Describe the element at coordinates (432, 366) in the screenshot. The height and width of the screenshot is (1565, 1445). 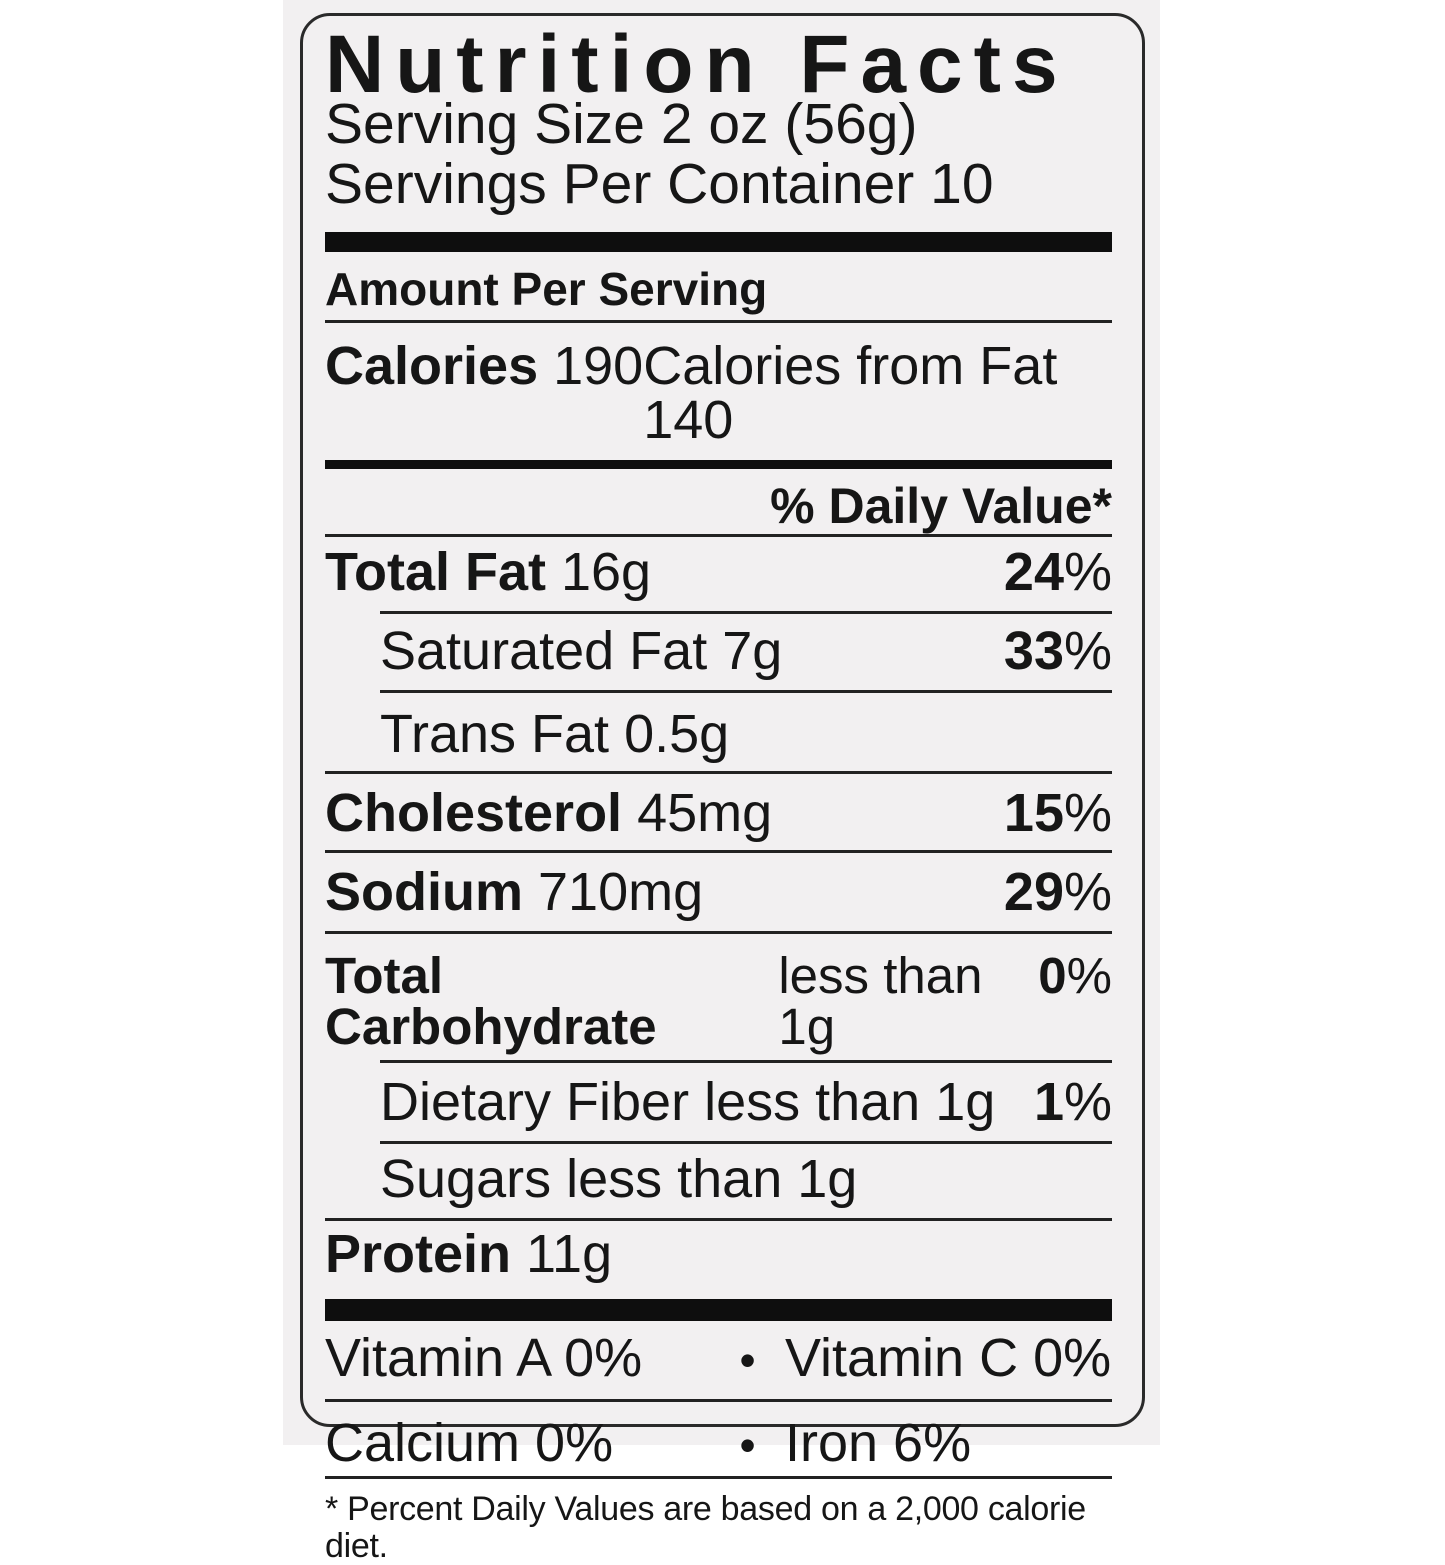
I see `calories-label: Calories` at that location.